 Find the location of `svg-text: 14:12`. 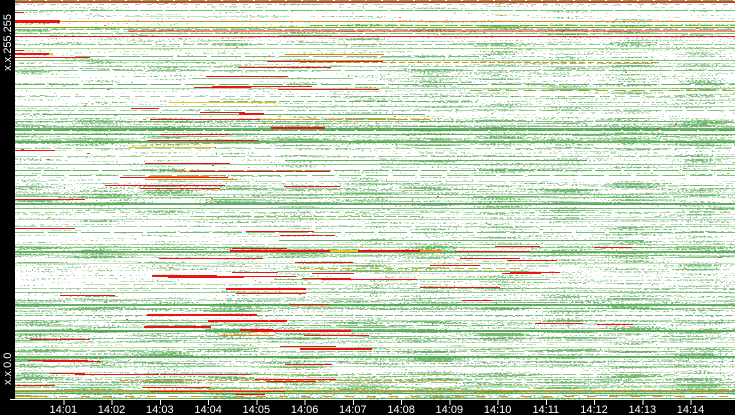

svg-text: 14:12 is located at coordinates (594, 409).